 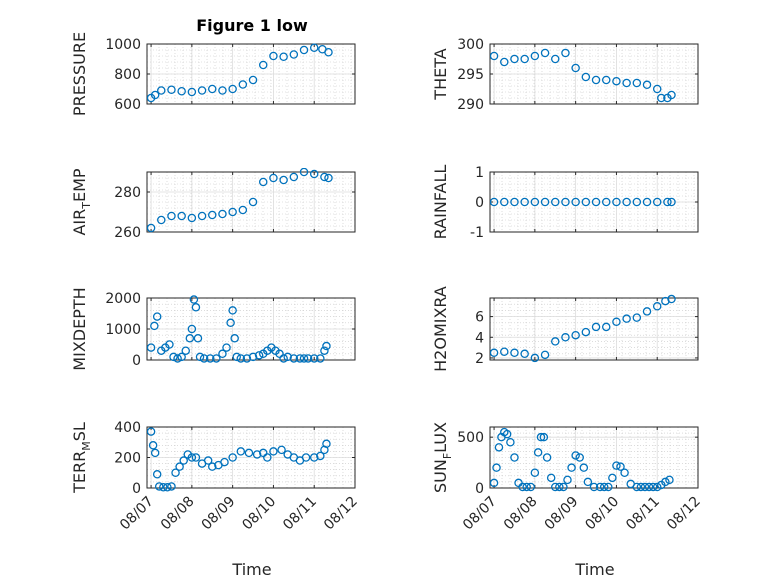 I want to click on y-axis-label: AIRTEMP, so click(x=81, y=201).